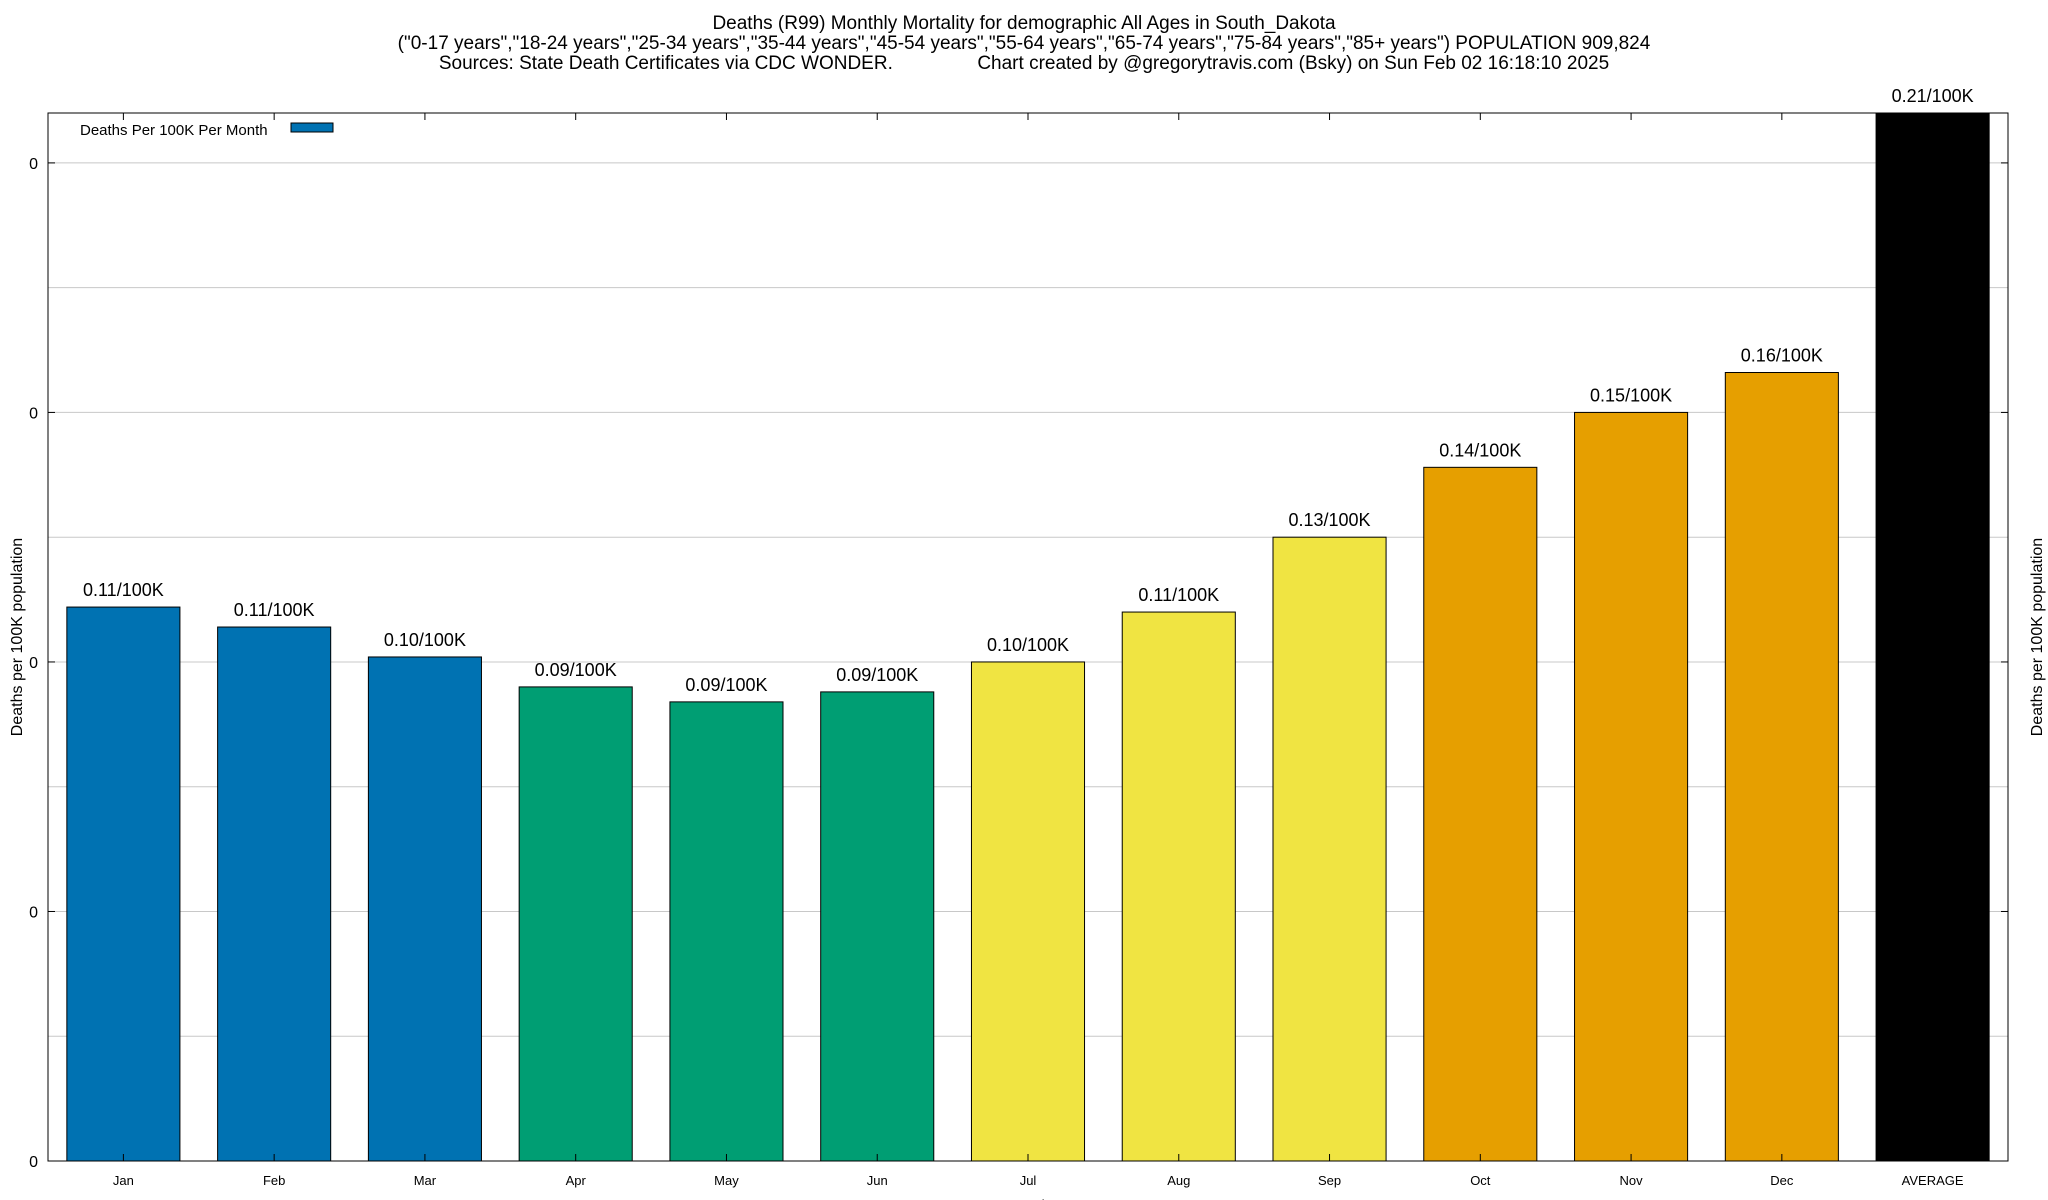  Describe the element at coordinates (1028, 1199) in the screenshot. I see `x-axis-label: Month` at that location.